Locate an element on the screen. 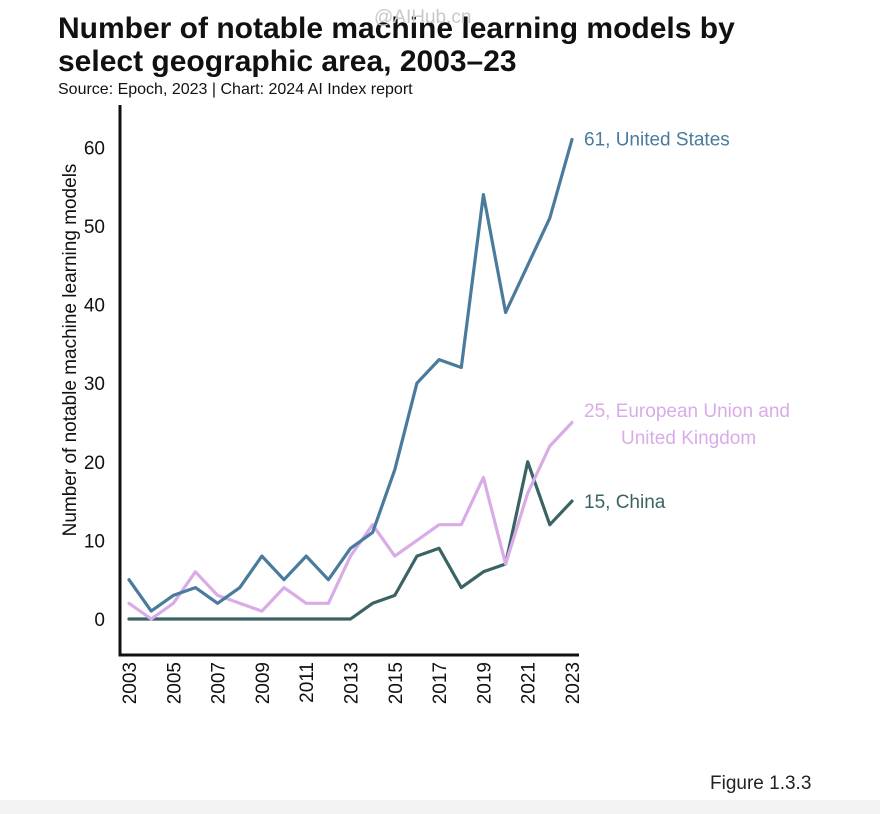 This screenshot has height=814, width=880. x-tick-label: 2003 is located at coordinates (130, 683).